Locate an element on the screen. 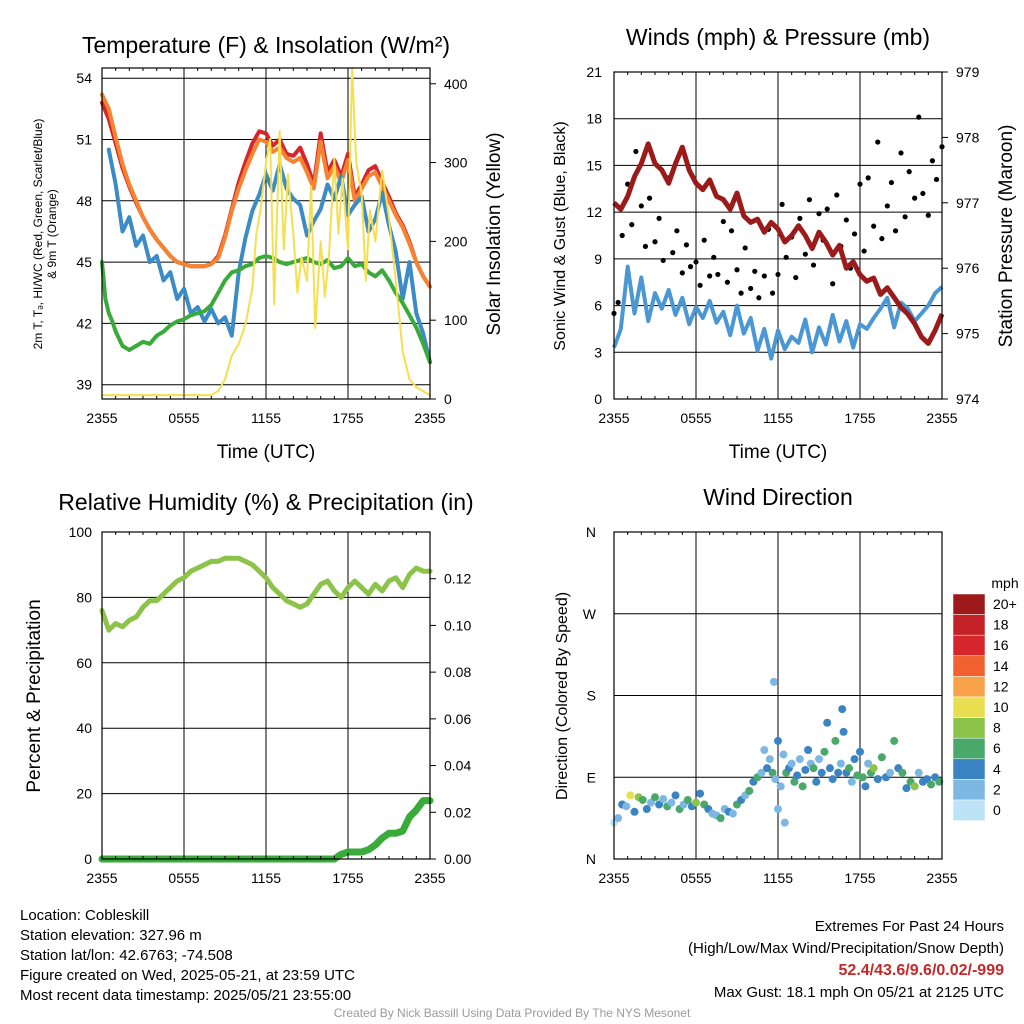 The width and height of the screenshot is (1024, 1024). legend-label: 16 is located at coordinates (1001, 645).